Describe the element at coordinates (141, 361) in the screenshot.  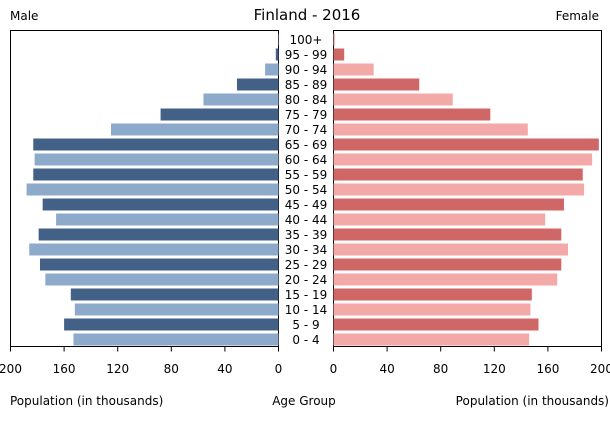
I see `male-x-axis: 200 160 120 80 40 0` at that location.